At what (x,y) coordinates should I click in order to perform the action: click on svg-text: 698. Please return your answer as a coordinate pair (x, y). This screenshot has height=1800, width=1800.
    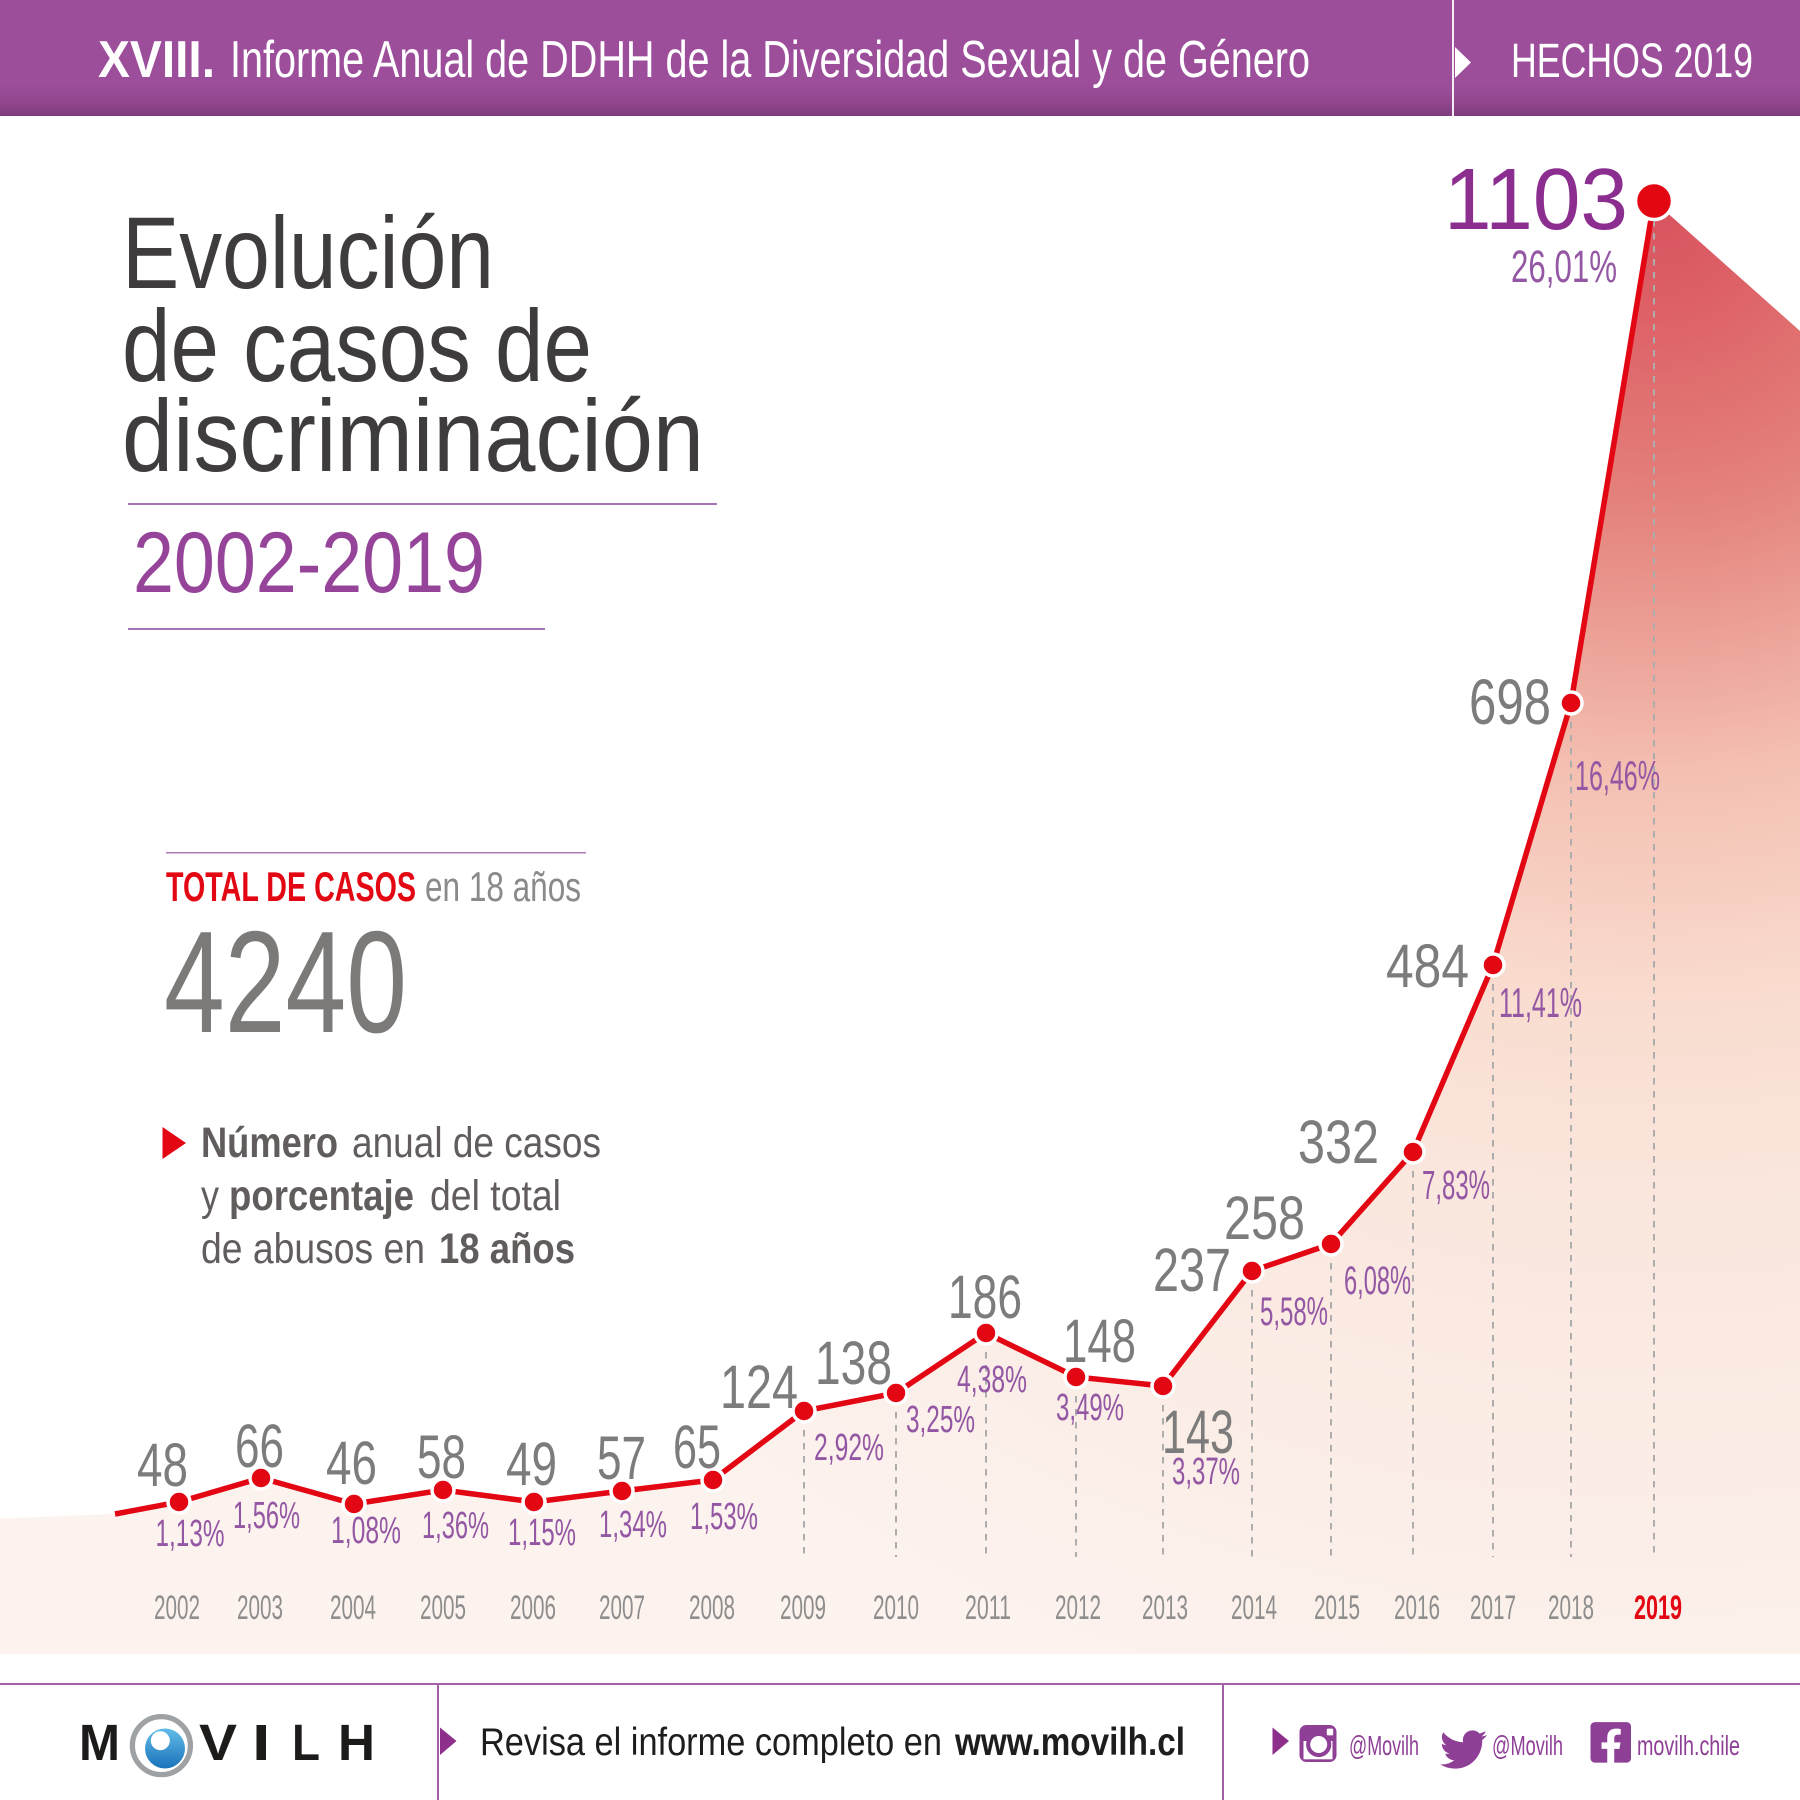
    Looking at the image, I should click on (1510, 702).